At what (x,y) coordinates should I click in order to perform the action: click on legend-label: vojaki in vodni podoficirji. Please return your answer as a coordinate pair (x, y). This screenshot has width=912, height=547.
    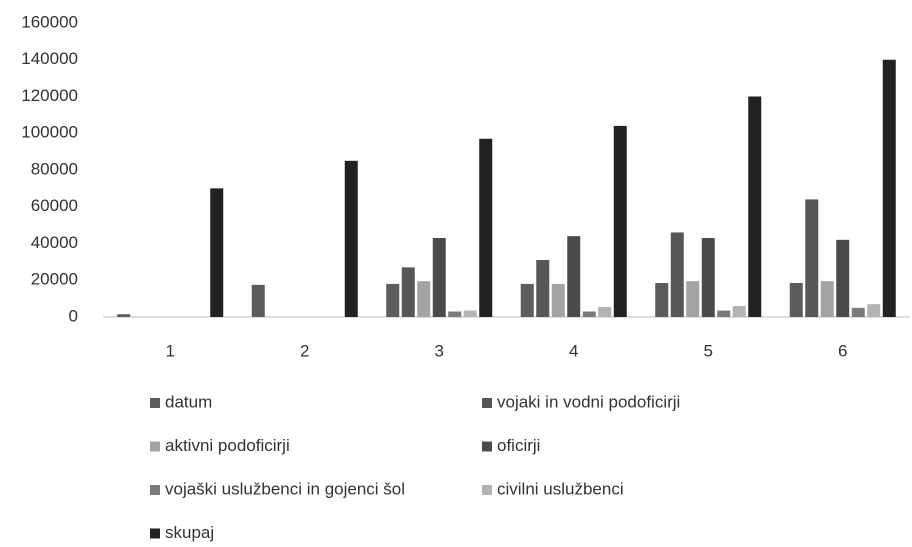
    Looking at the image, I should click on (588, 401).